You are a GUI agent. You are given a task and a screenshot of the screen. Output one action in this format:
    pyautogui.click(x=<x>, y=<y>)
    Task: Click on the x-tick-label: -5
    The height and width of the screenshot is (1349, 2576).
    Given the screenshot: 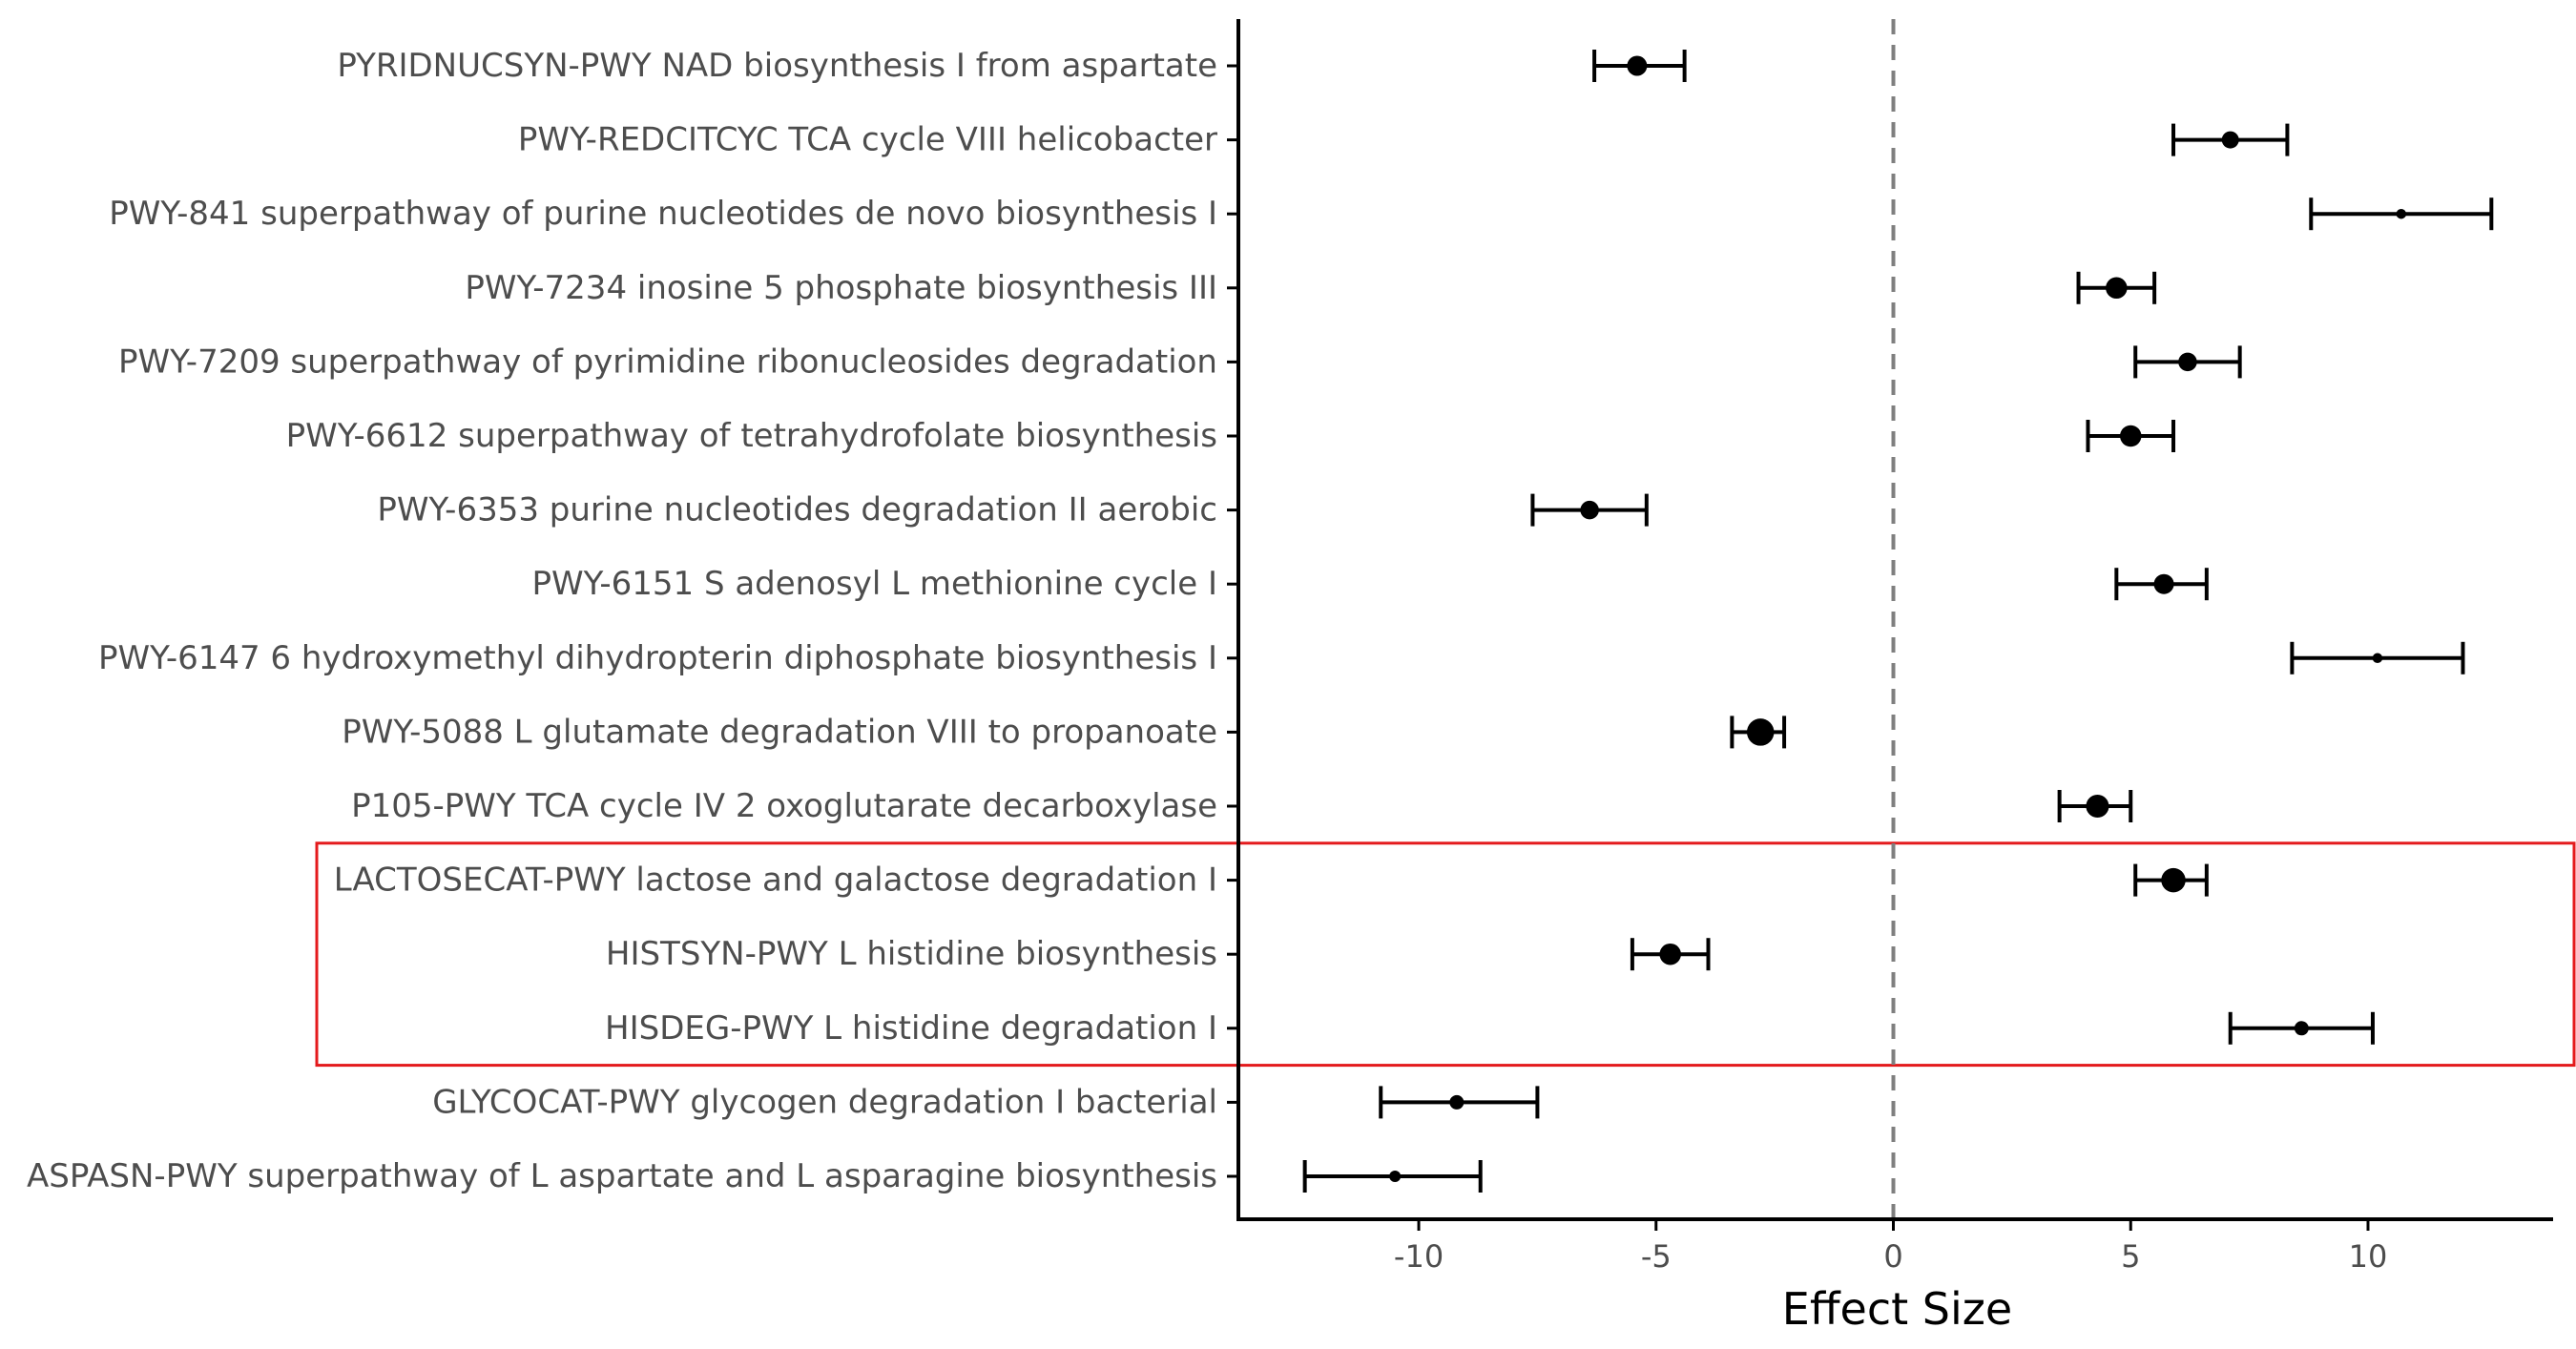 What is the action you would take?
    pyautogui.click(x=1656, y=1256)
    